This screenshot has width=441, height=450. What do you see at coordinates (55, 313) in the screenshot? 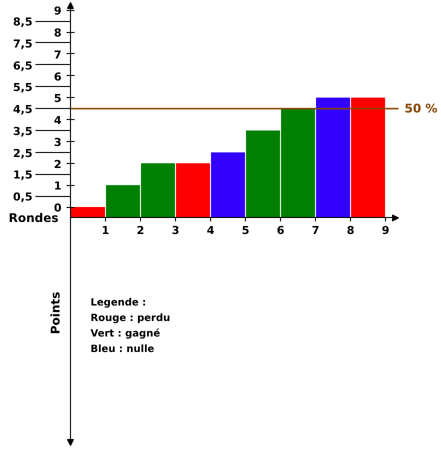
I see `y-axis-title: Points` at bounding box center [55, 313].